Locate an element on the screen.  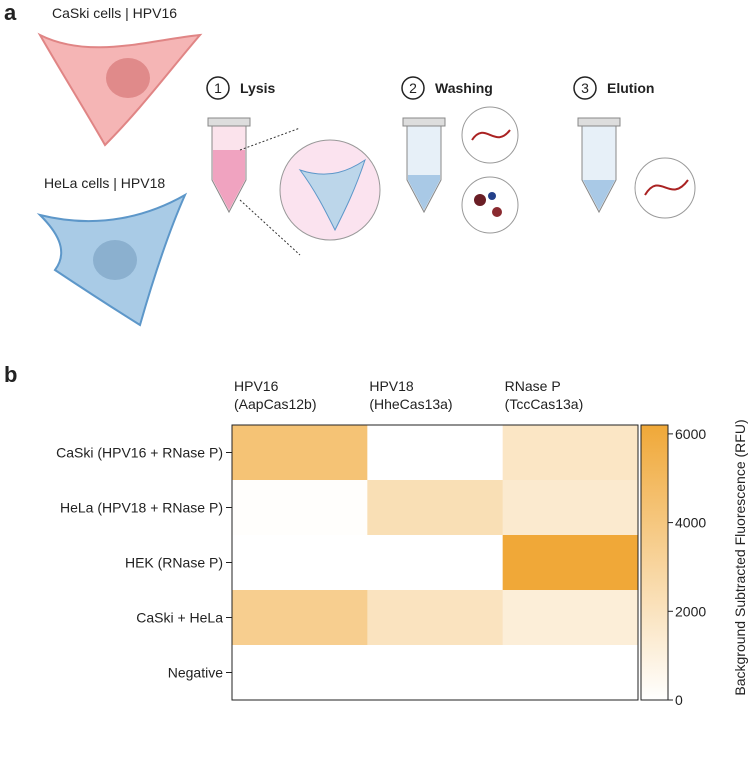
colorbar-tick-label: 0 is located at coordinates (679, 700).